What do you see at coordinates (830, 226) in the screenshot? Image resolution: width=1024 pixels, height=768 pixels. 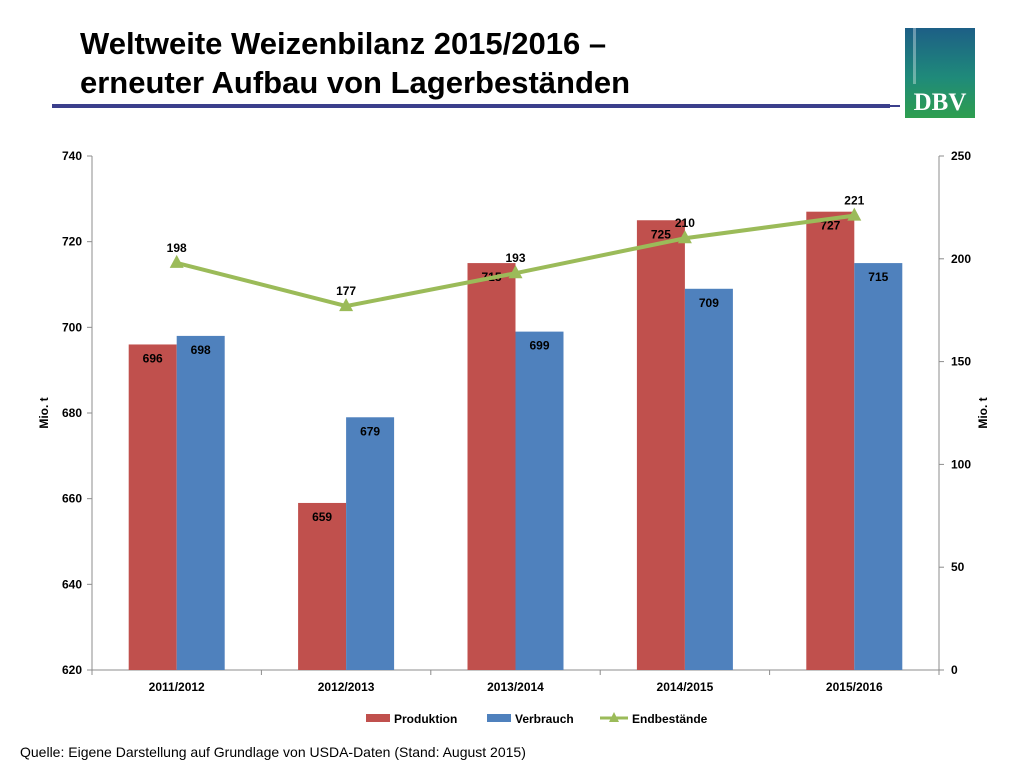 I see `produktion-data-label: 727` at bounding box center [830, 226].